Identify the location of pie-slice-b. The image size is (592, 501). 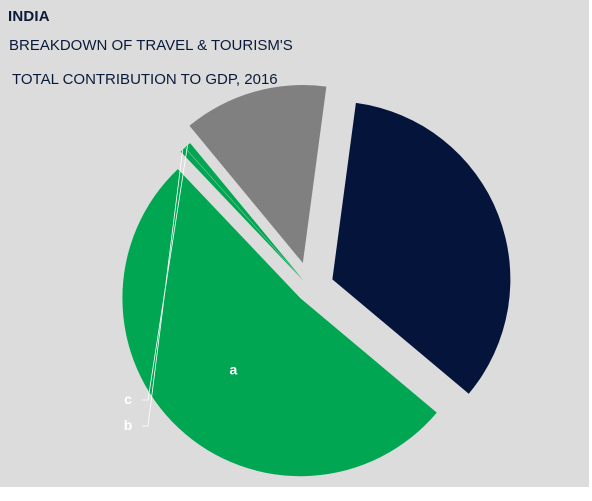
(242, 214).